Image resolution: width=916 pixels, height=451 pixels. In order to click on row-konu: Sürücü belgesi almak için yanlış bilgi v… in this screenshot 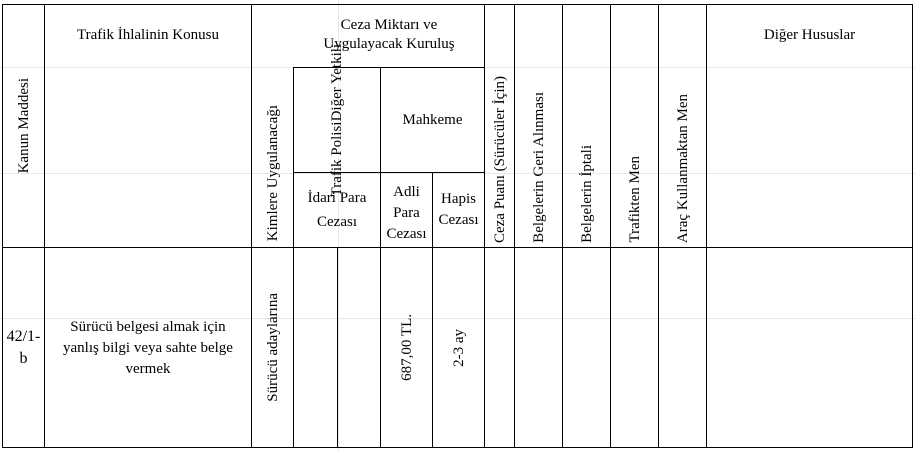, I will do `click(148, 347)`.